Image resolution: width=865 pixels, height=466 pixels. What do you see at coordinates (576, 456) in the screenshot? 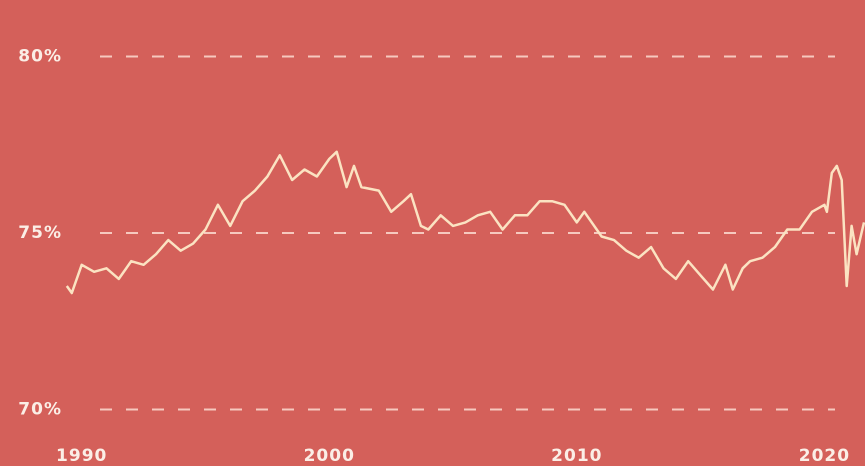
I see `x-tick-label: 2010` at bounding box center [576, 456].